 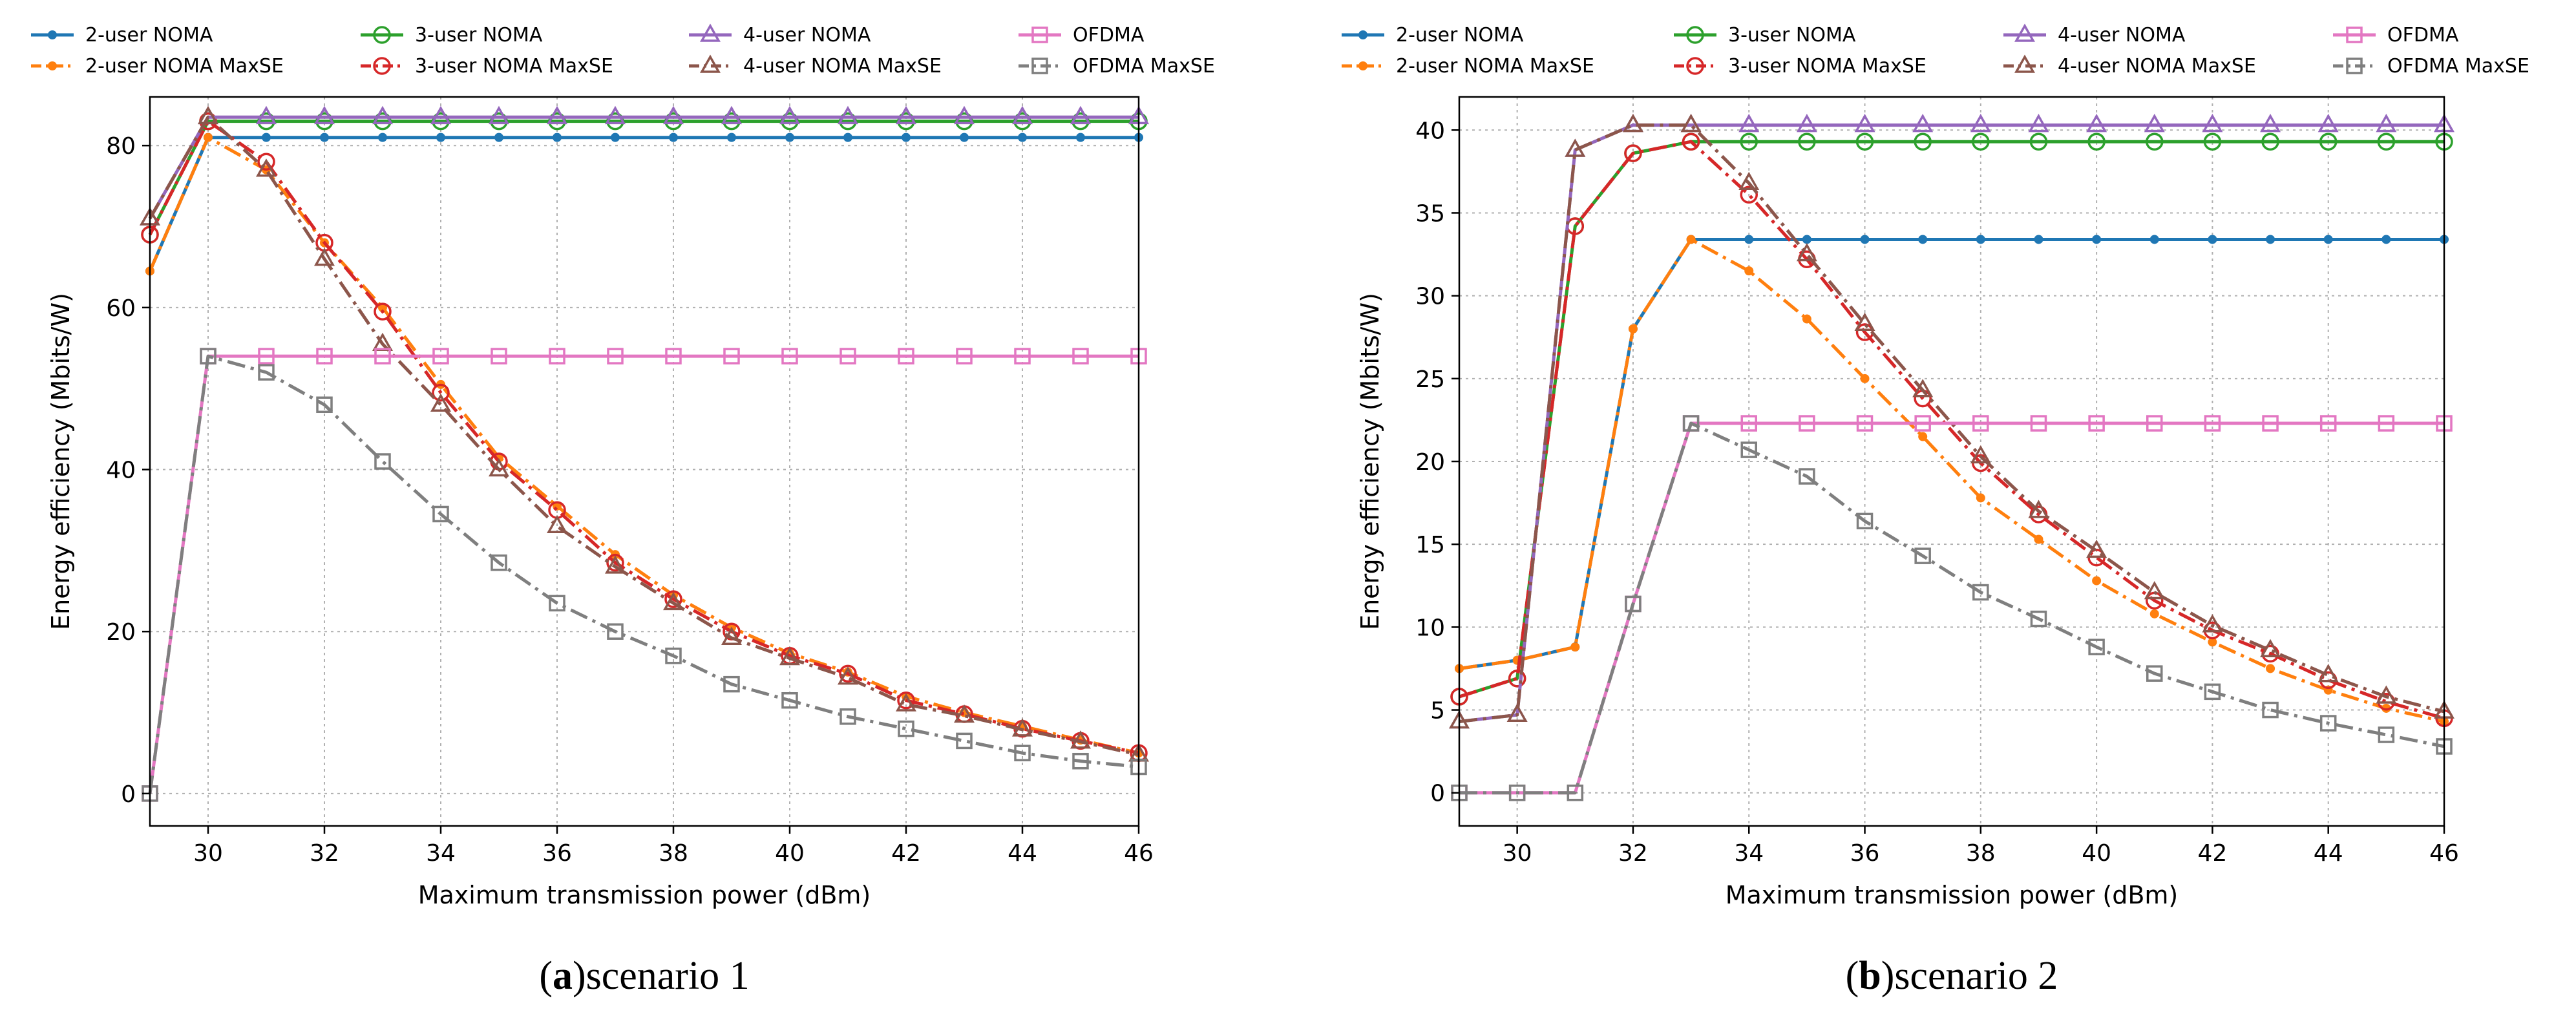 What do you see at coordinates (579, 976) in the screenshot?
I see `caption-close-paren: )` at bounding box center [579, 976].